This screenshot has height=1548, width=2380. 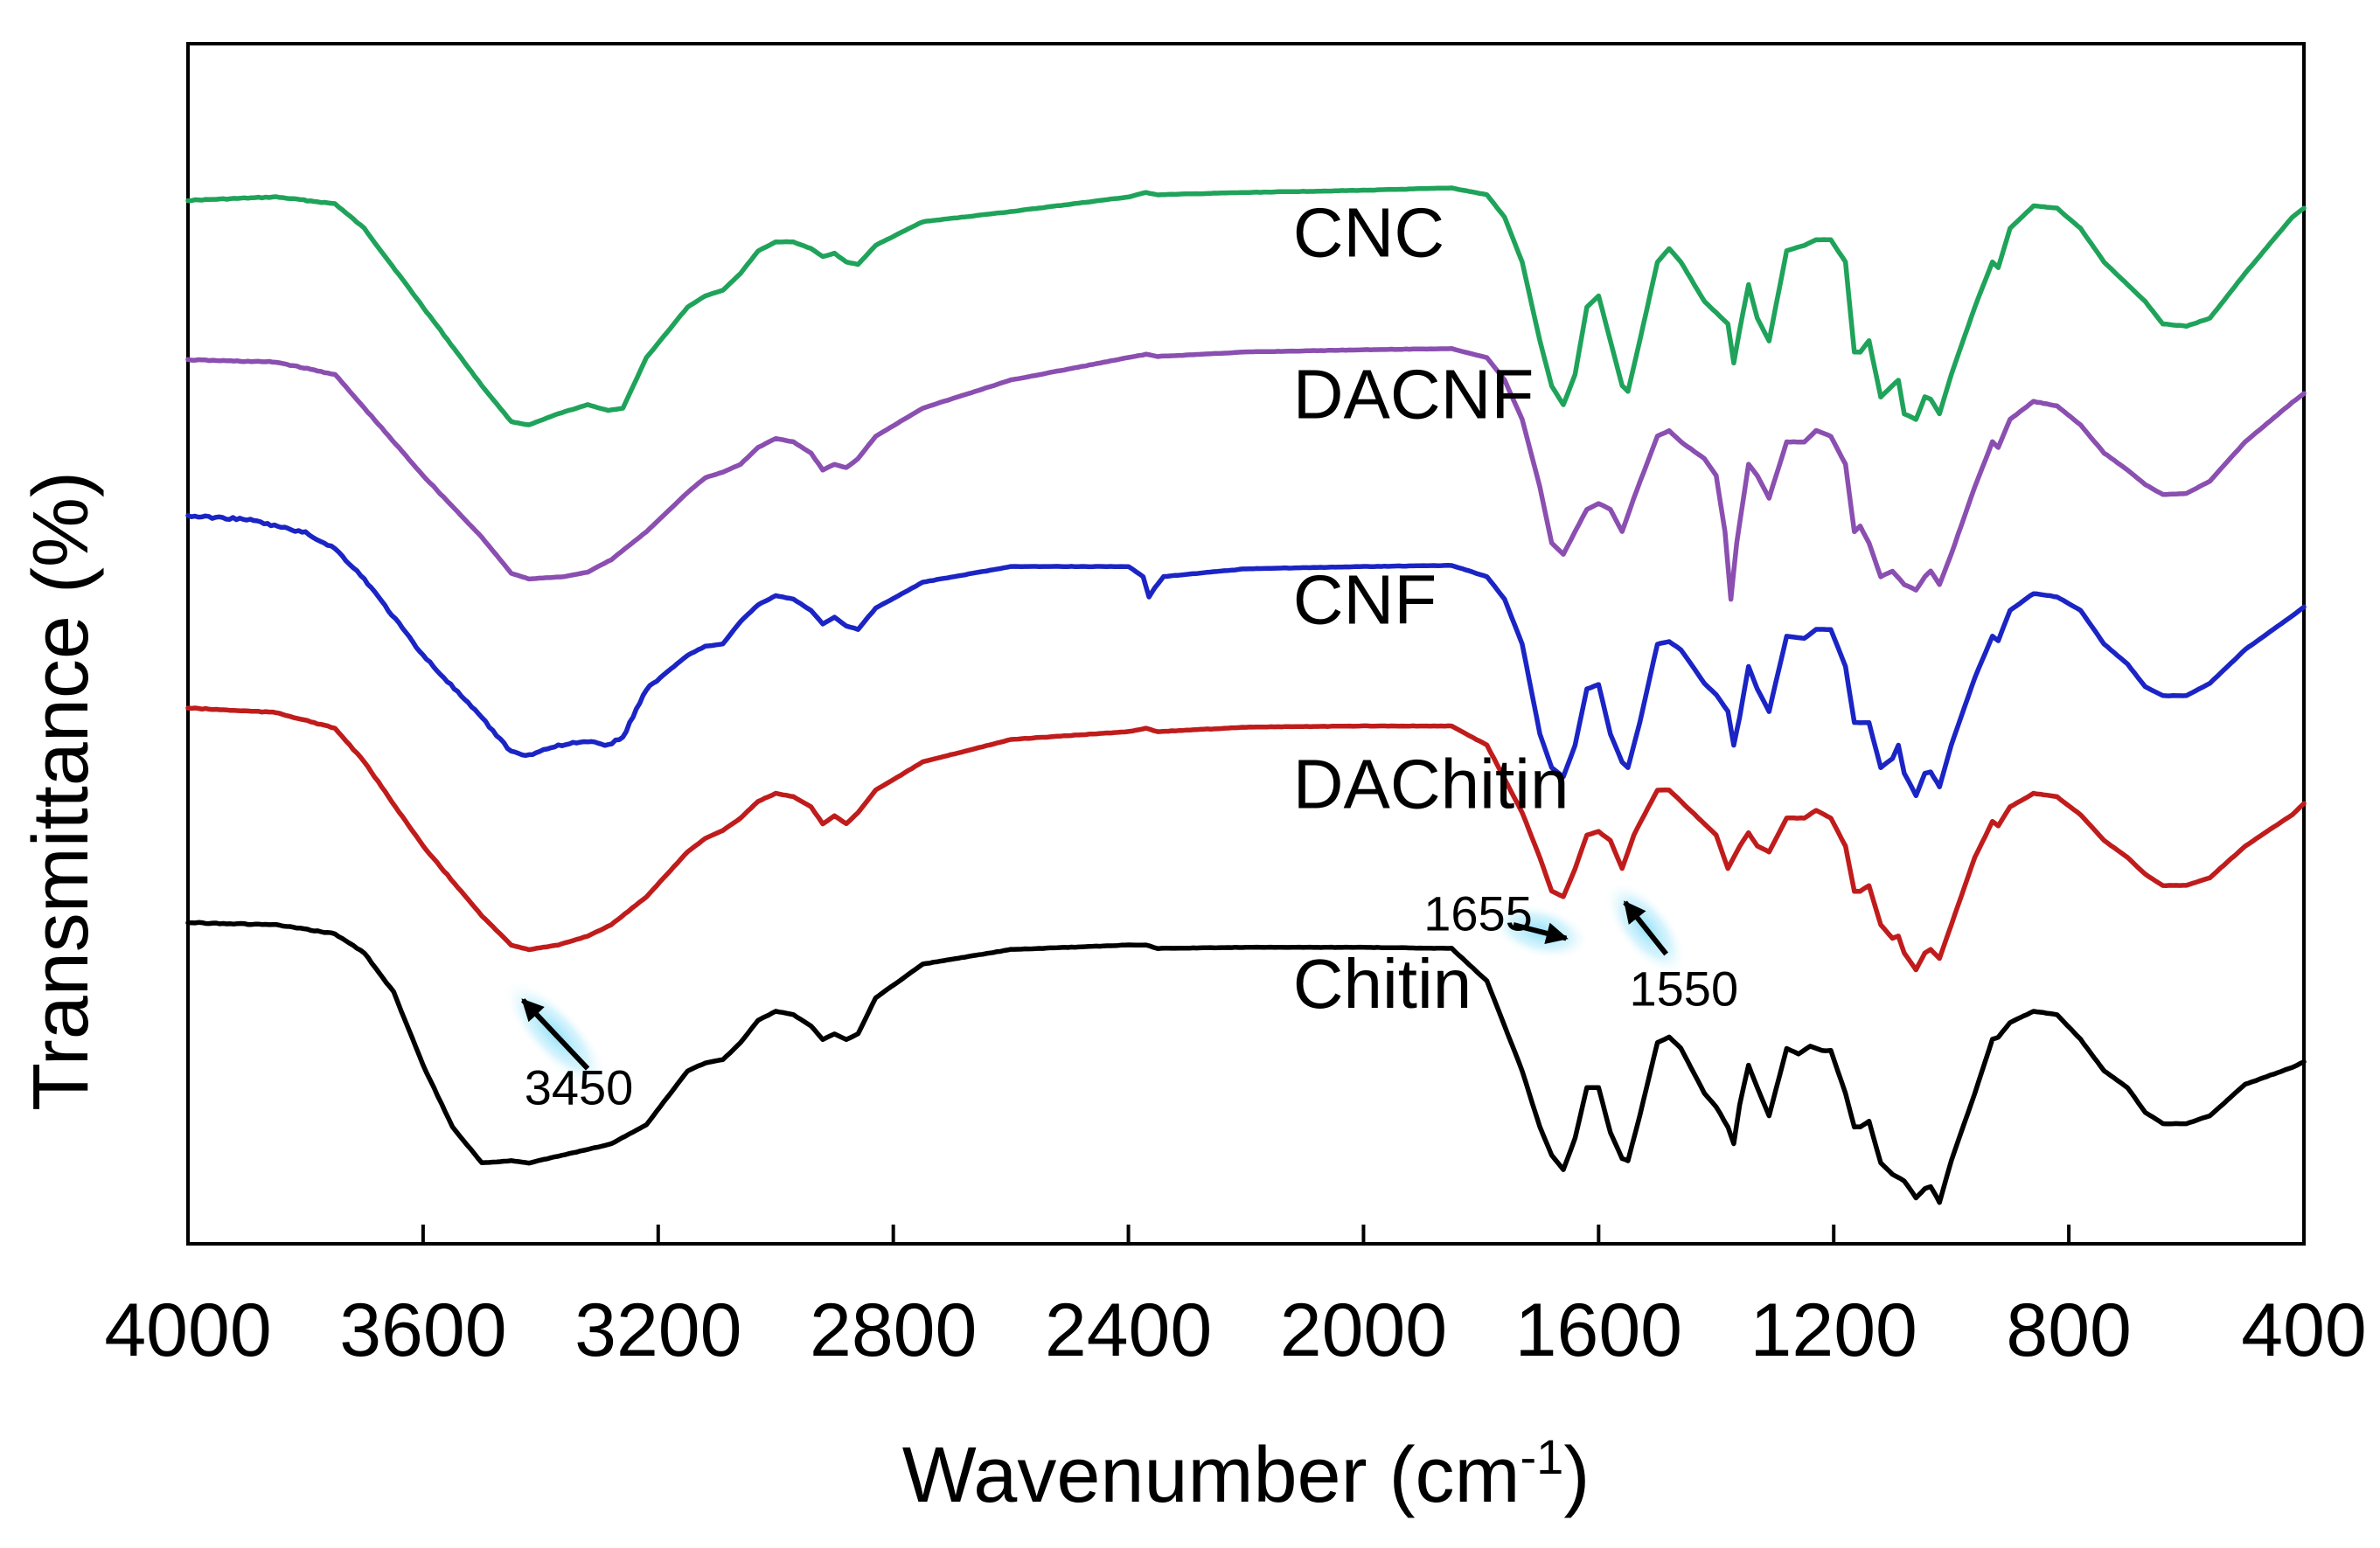 What do you see at coordinates (1235, 1330) in the screenshot?
I see `x-axis-tick-labels: 4000 3600 3200 2800 2400 2000 1600 1200 800 400` at bounding box center [1235, 1330].